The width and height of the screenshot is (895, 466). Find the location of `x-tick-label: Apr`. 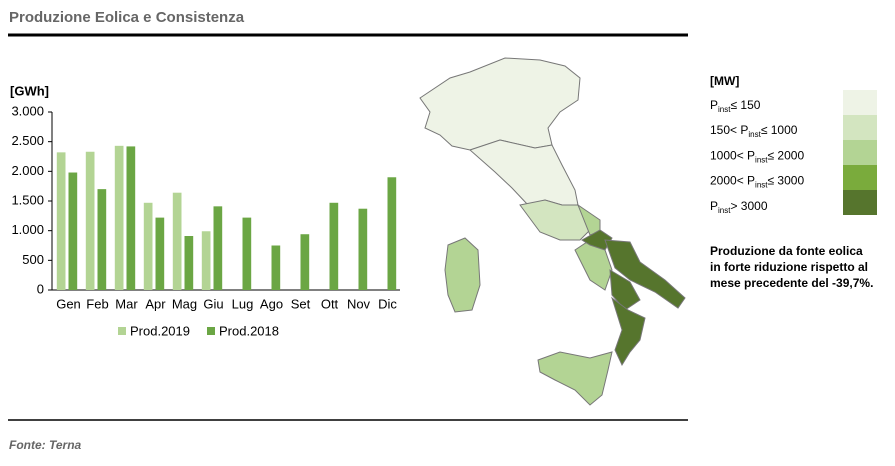

x-tick-label: Apr is located at coordinates (155, 303).